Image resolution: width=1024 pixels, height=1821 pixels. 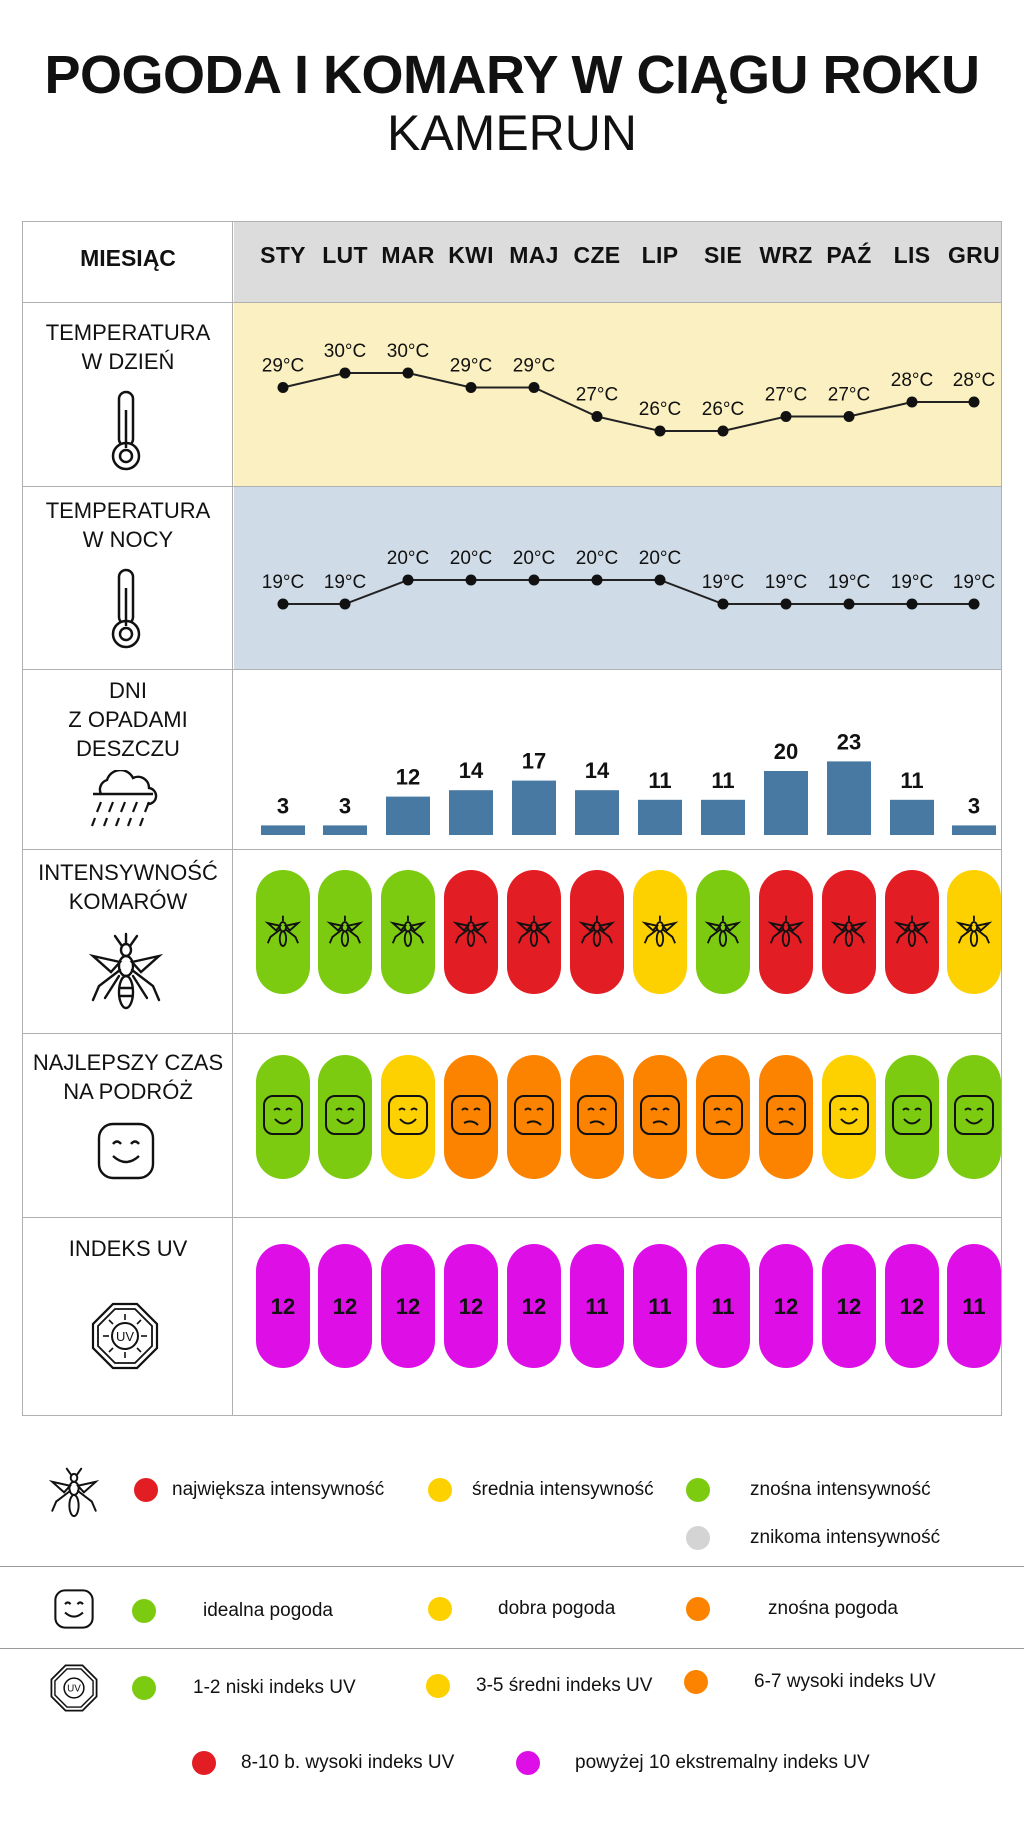 I want to click on day-temp-line, so click(x=628, y=402).